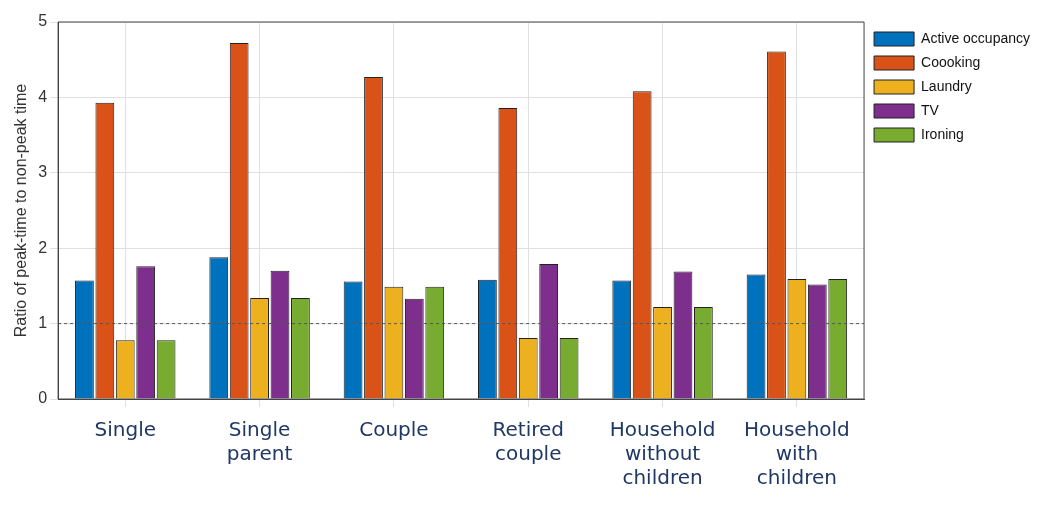 The image size is (1058, 507). I want to click on legend-label: TV, so click(930, 109).